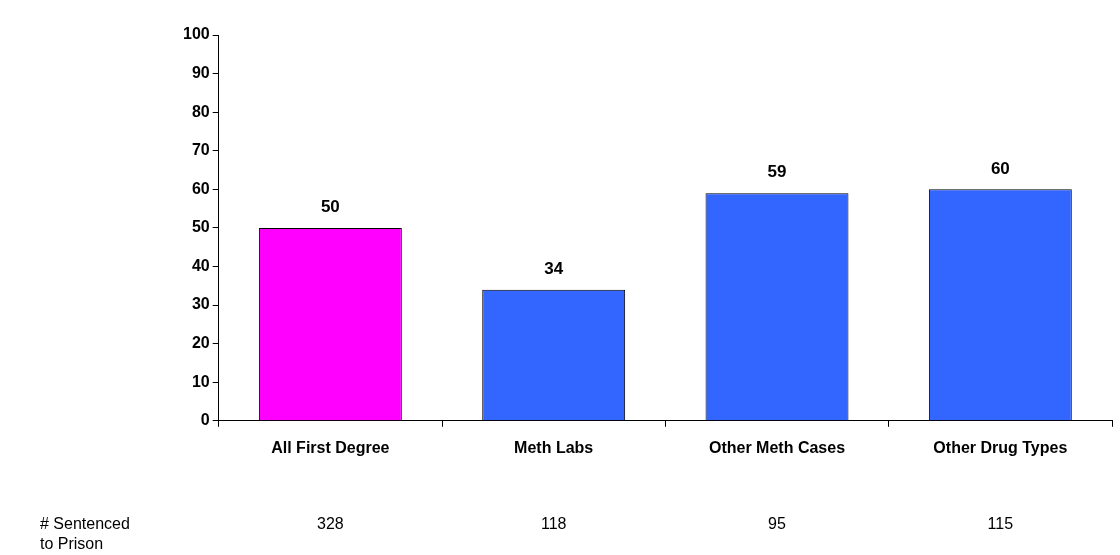  What do you see at coordinates (200, 111) in the screenshot?
I see `y-tick-label: 80` at bounding box center [200, 111].